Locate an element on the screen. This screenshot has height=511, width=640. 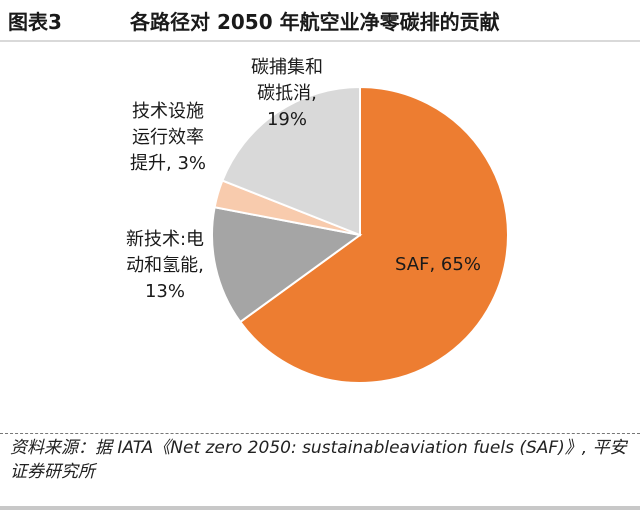
slice-label: 新技术:电动和氢能, 13% is located at coordinates (165, 265).